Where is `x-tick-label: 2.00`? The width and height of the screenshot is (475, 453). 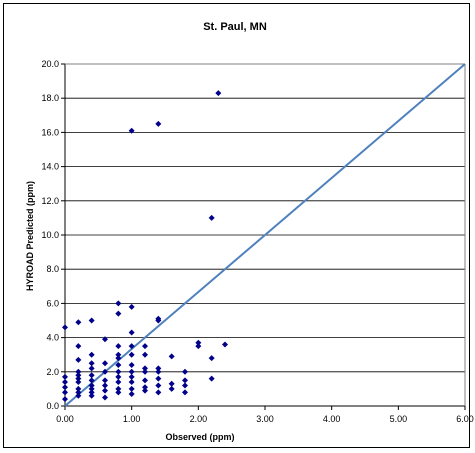 x-tick-label: 2.00 is located at coordinates (199, 419).